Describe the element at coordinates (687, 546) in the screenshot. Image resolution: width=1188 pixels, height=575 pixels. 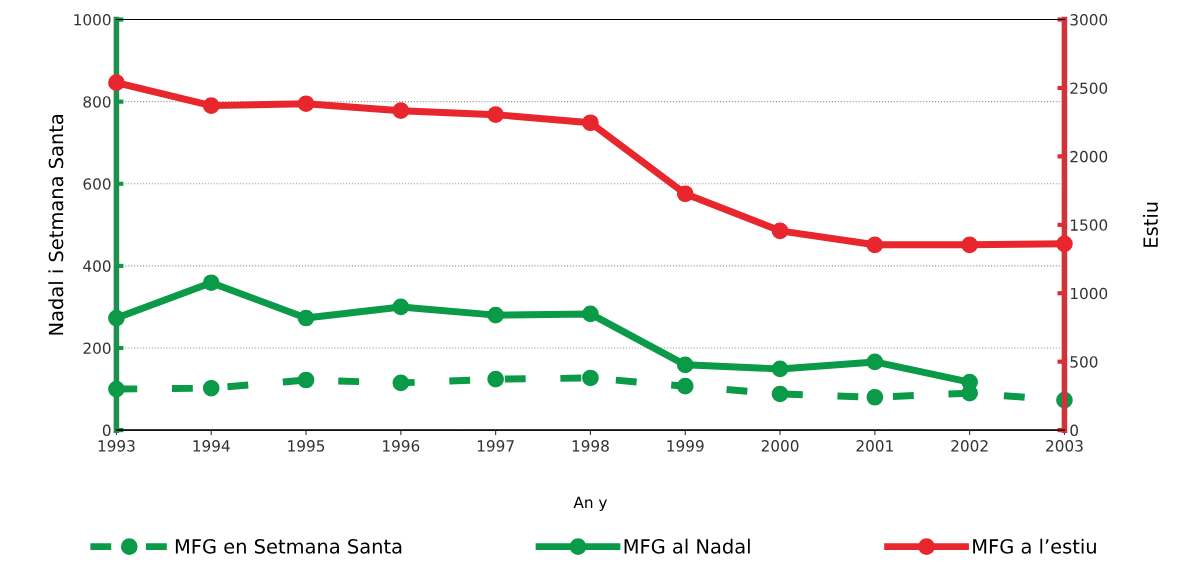
I see `legend-label: MFG al Nadal` at that location.